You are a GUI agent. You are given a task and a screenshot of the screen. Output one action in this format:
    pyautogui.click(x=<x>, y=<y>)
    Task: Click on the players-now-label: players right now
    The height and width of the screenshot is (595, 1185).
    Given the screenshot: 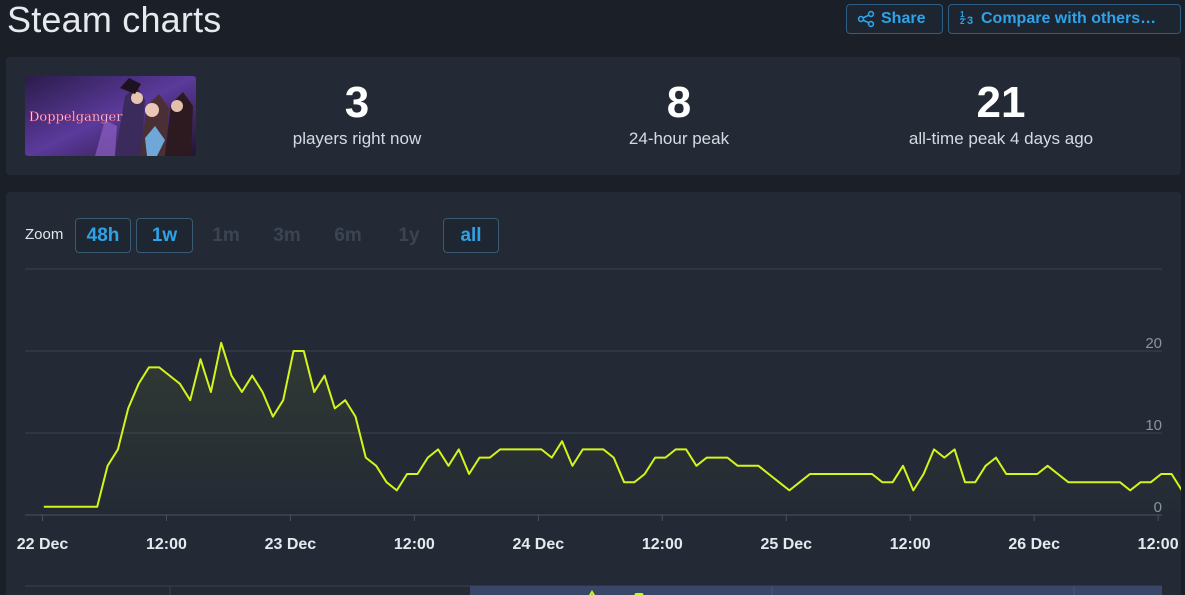 What is the action you would take?
    pyautogui.click(x=357, y=138)
    